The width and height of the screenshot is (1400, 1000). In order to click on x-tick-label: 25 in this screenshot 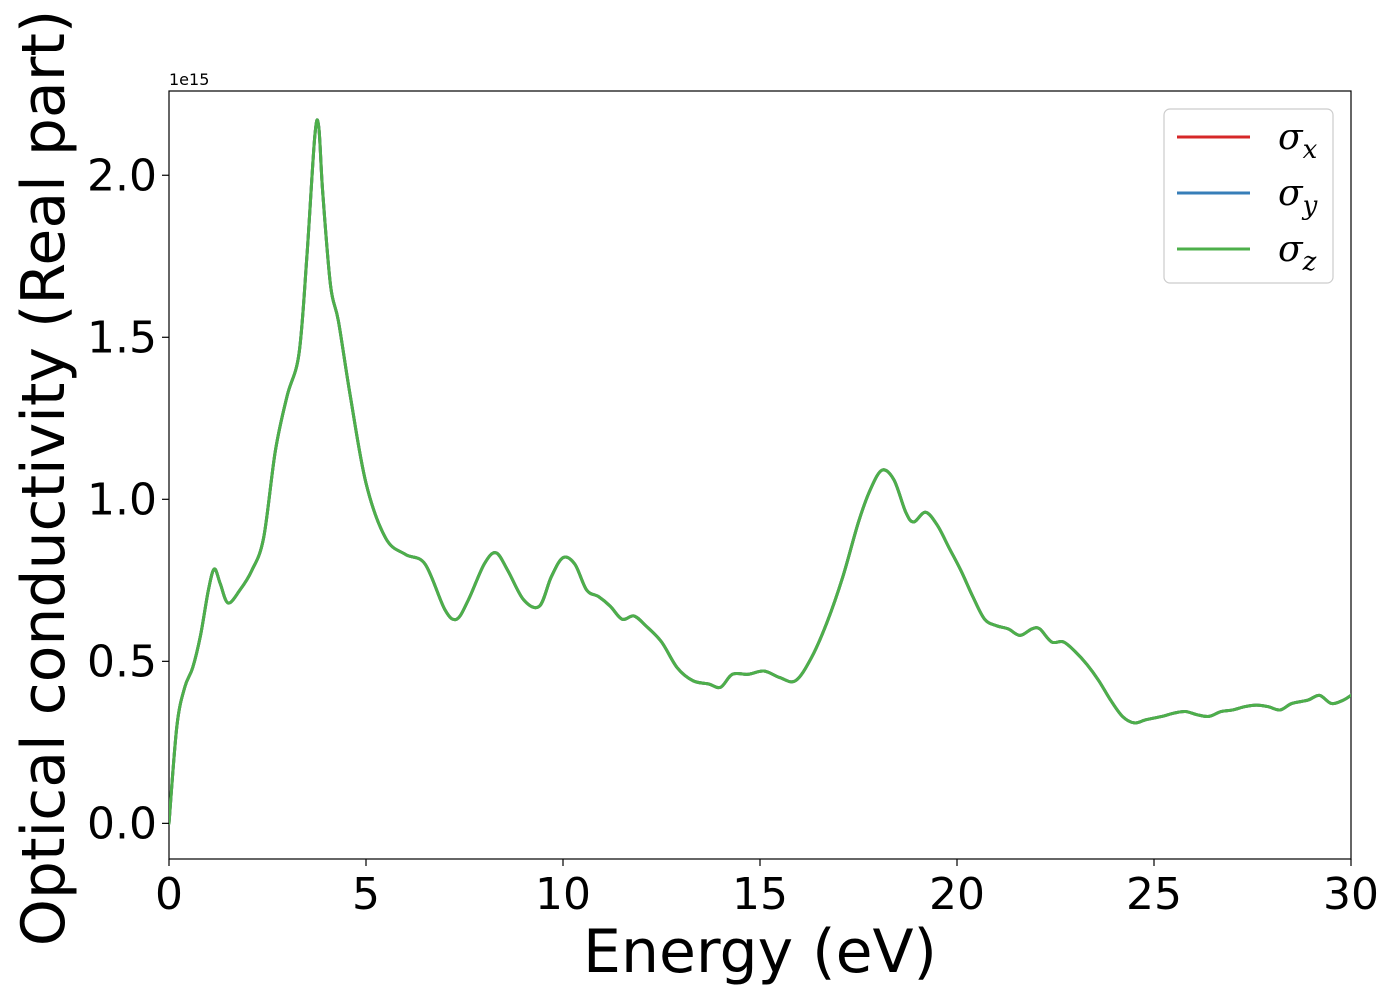, I will do `click(1154, 894)`.